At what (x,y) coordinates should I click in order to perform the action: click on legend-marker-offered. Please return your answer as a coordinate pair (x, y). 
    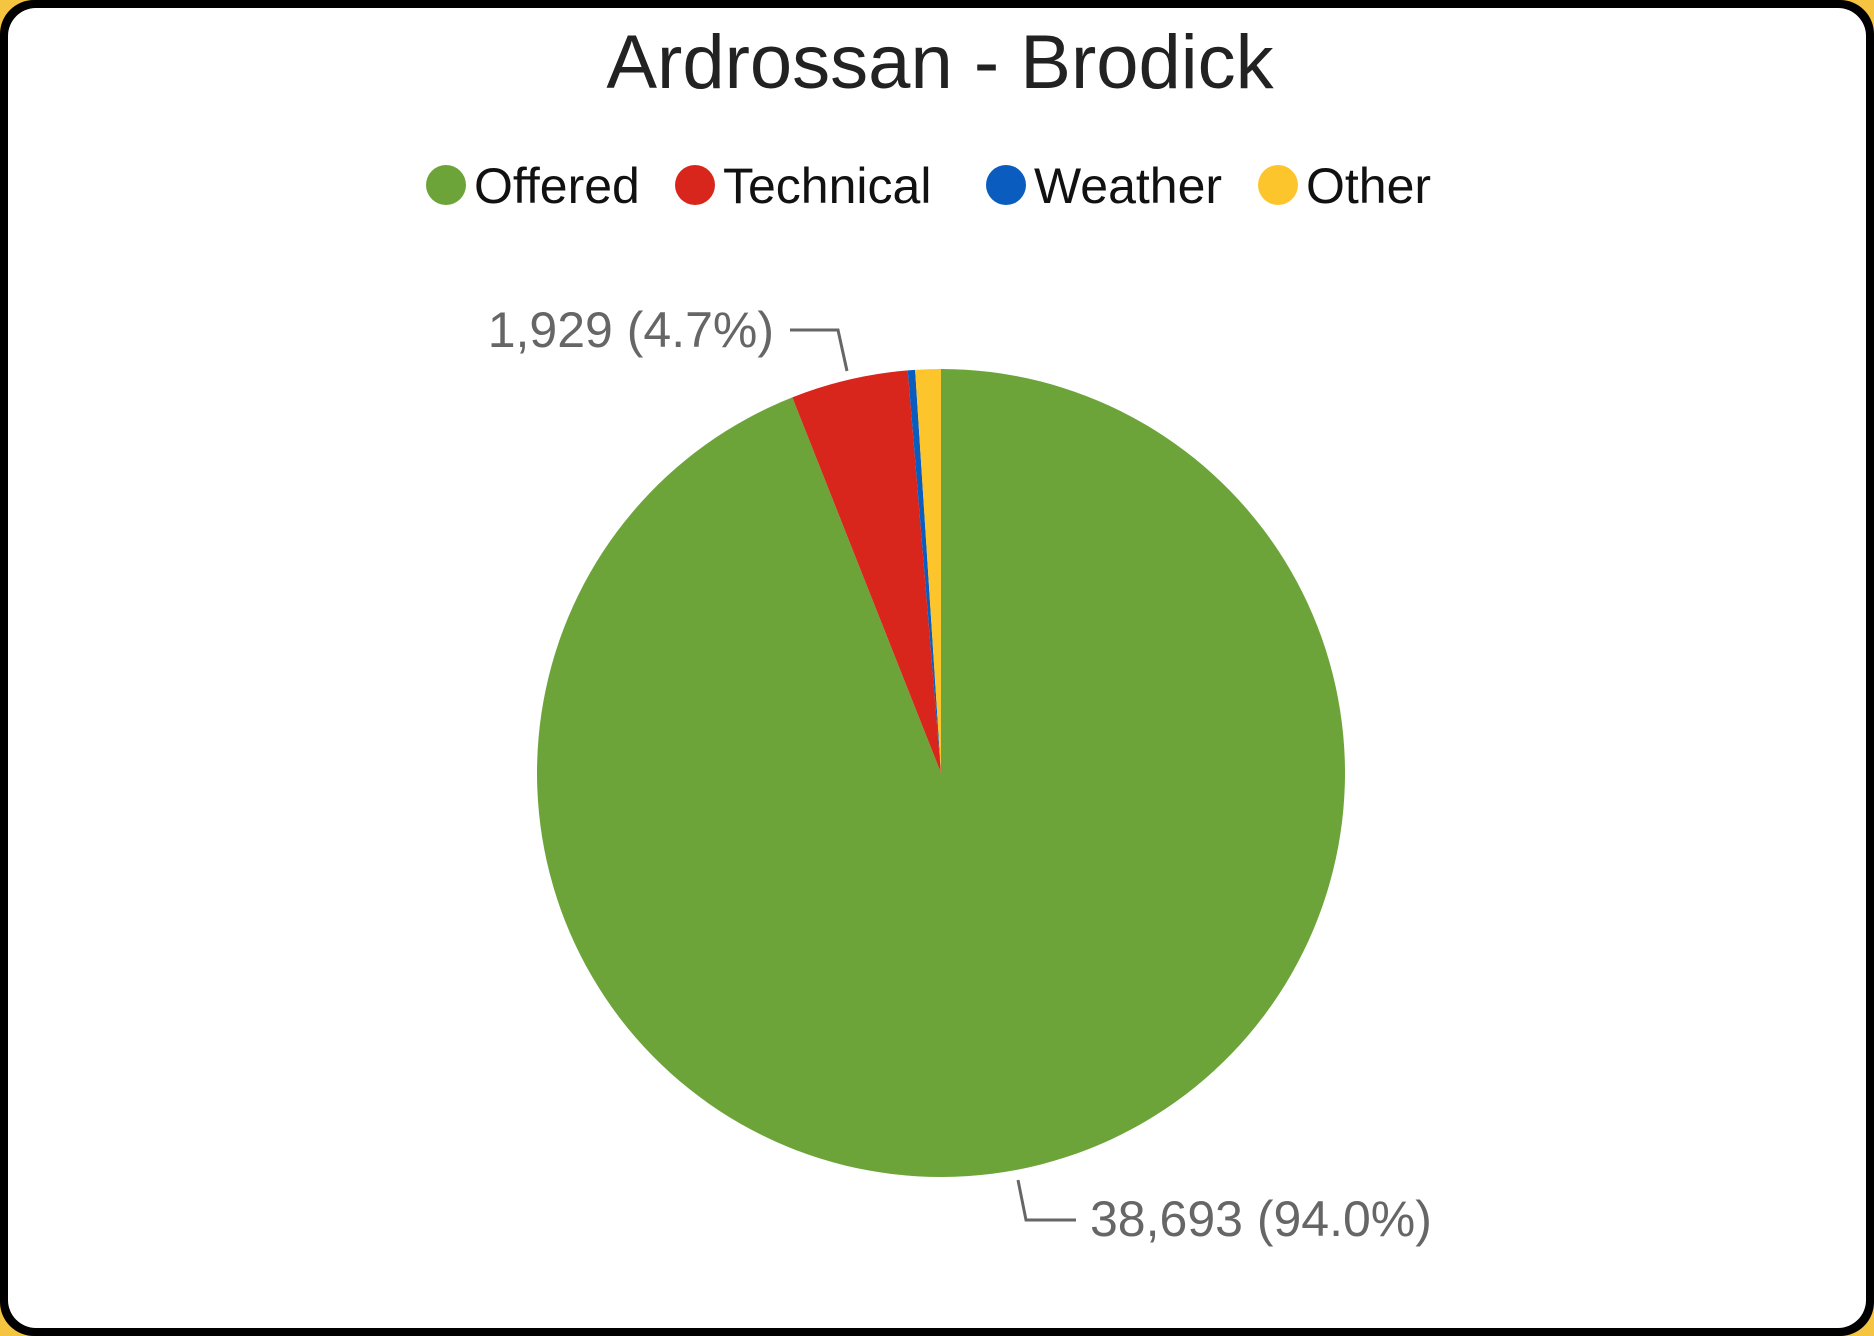
    Looking at the image, I should click on (446, 185).